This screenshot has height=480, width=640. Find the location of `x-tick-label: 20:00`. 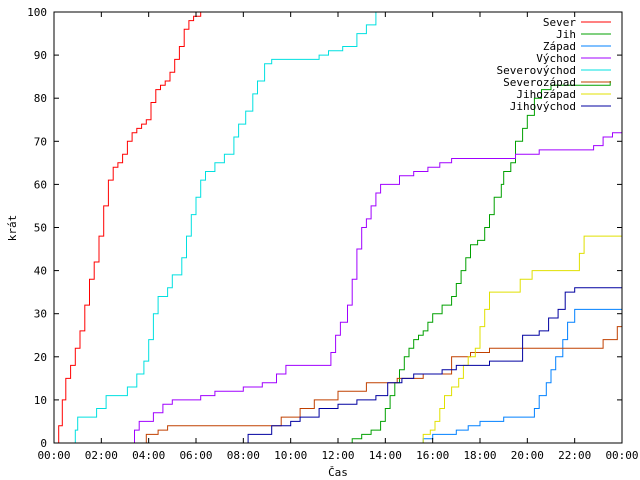

x-tick-label: 20:00 is located at coordinates (527, 455).